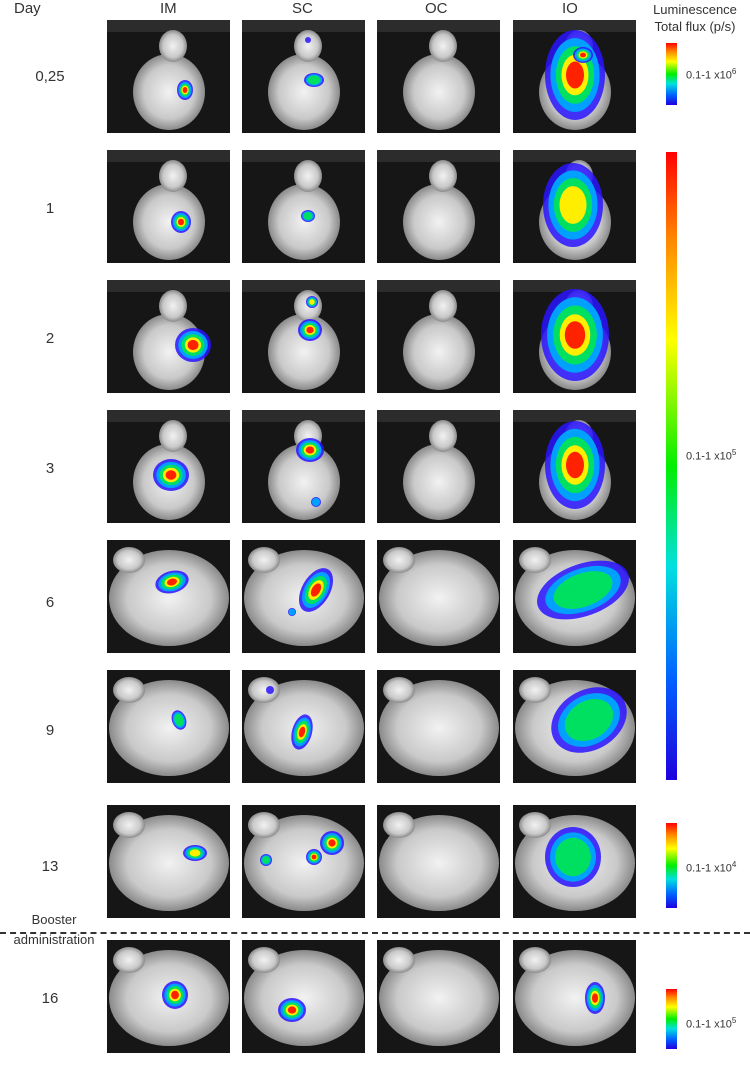 The image size is (750, 1065). Describe the element at coordinates (50, 602) in the screenshot. I see `day-label: 6` at that location.